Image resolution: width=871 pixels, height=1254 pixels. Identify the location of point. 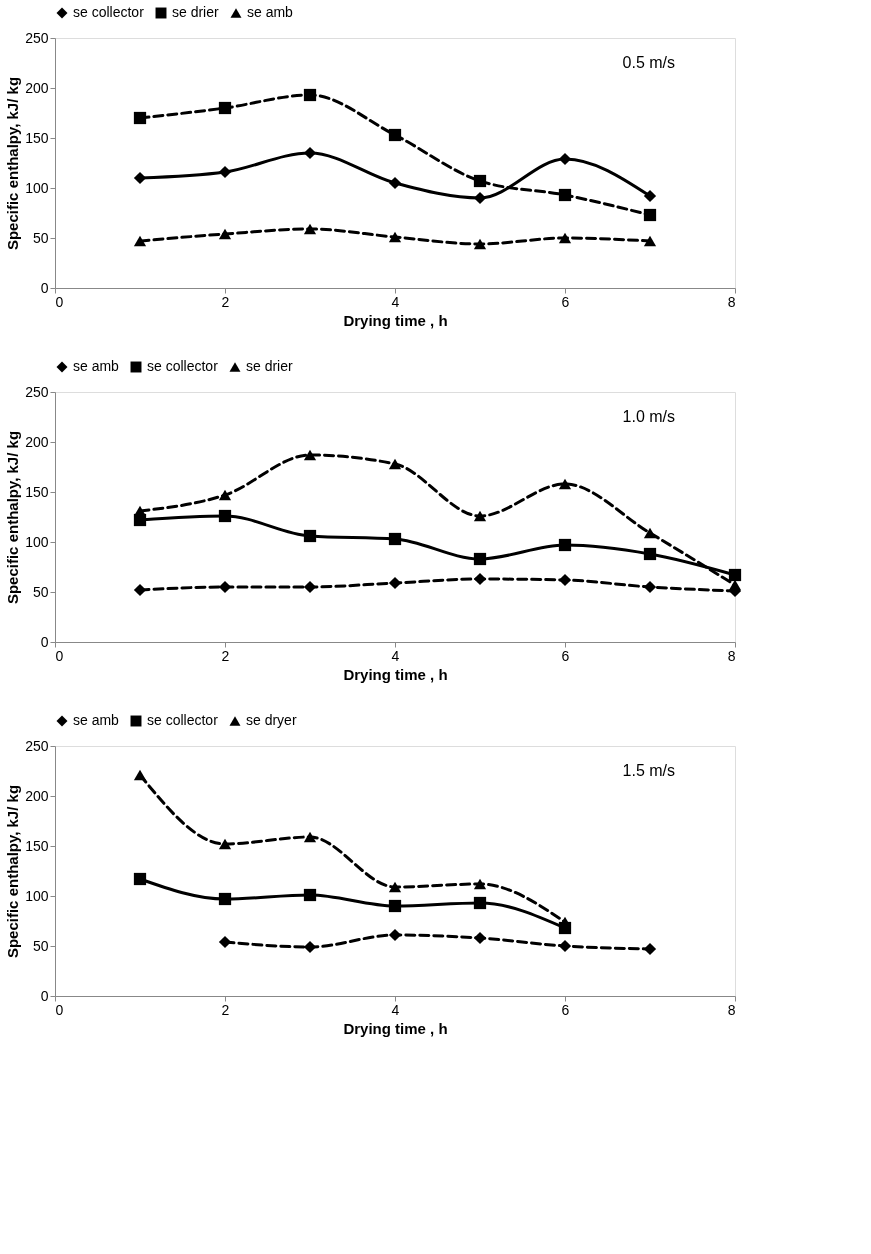
(650, 196).